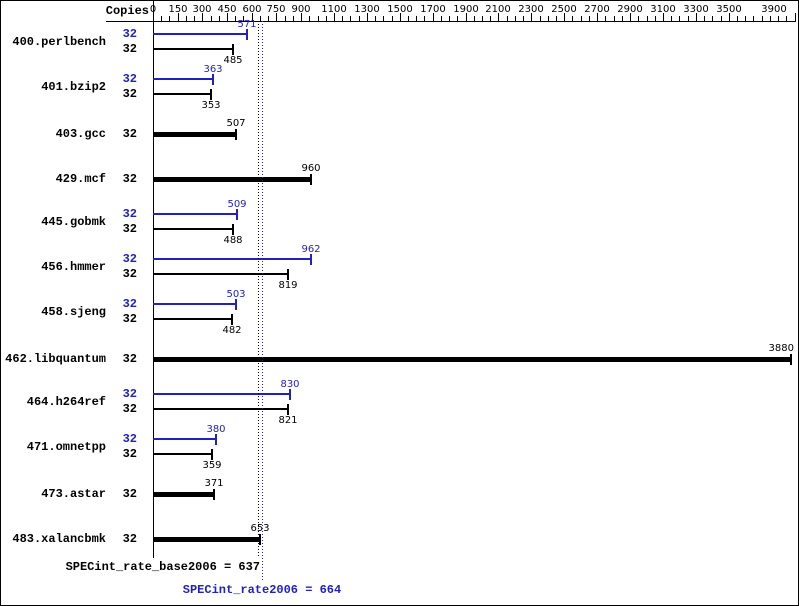 Image resolution: width=799 pixels, height=606 pixels. I want to click on bar-value-label: 653, so click(260, 528).